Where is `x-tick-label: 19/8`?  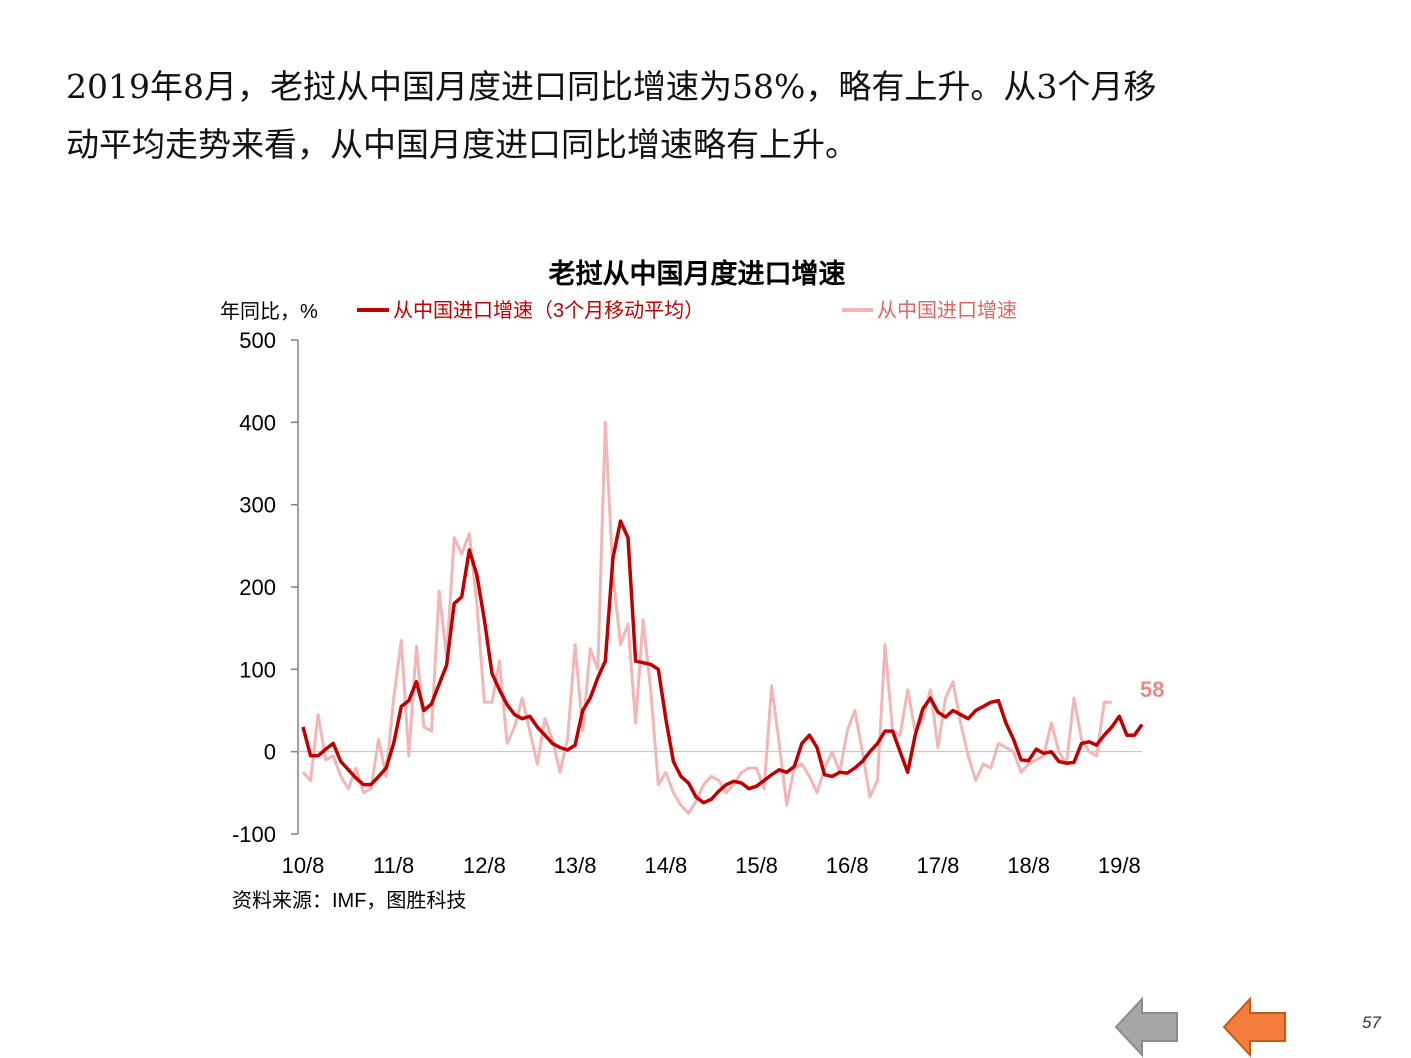
x-tick-label: 19/8 is located at coordinates (1119, 865).